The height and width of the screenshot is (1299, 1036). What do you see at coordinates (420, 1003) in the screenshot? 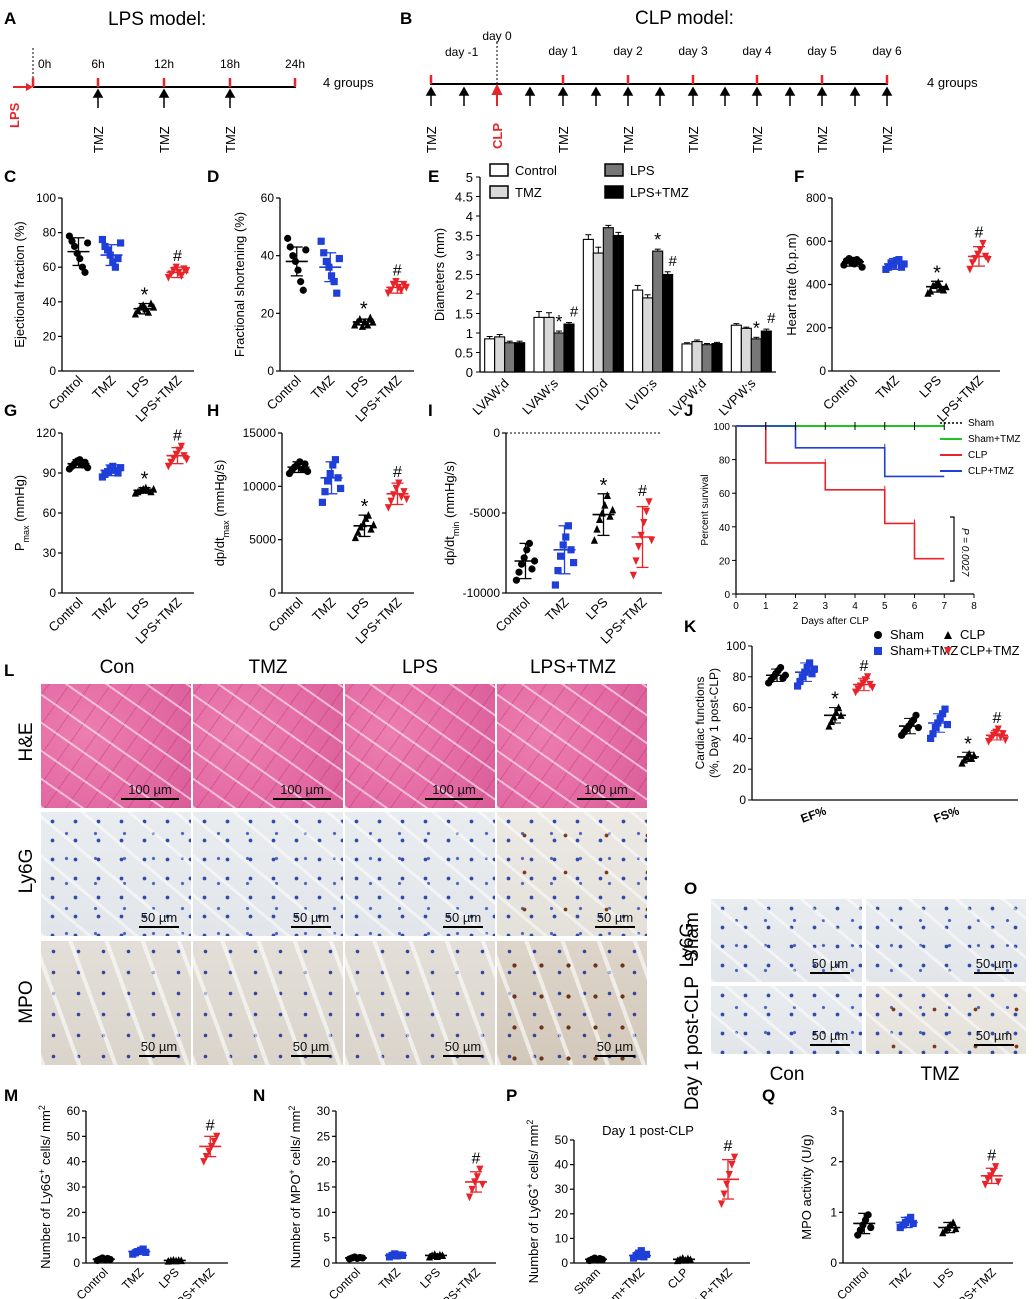
I see `micrograph-mpo-lps: 50 µm` at bounding box center [420, 1003].